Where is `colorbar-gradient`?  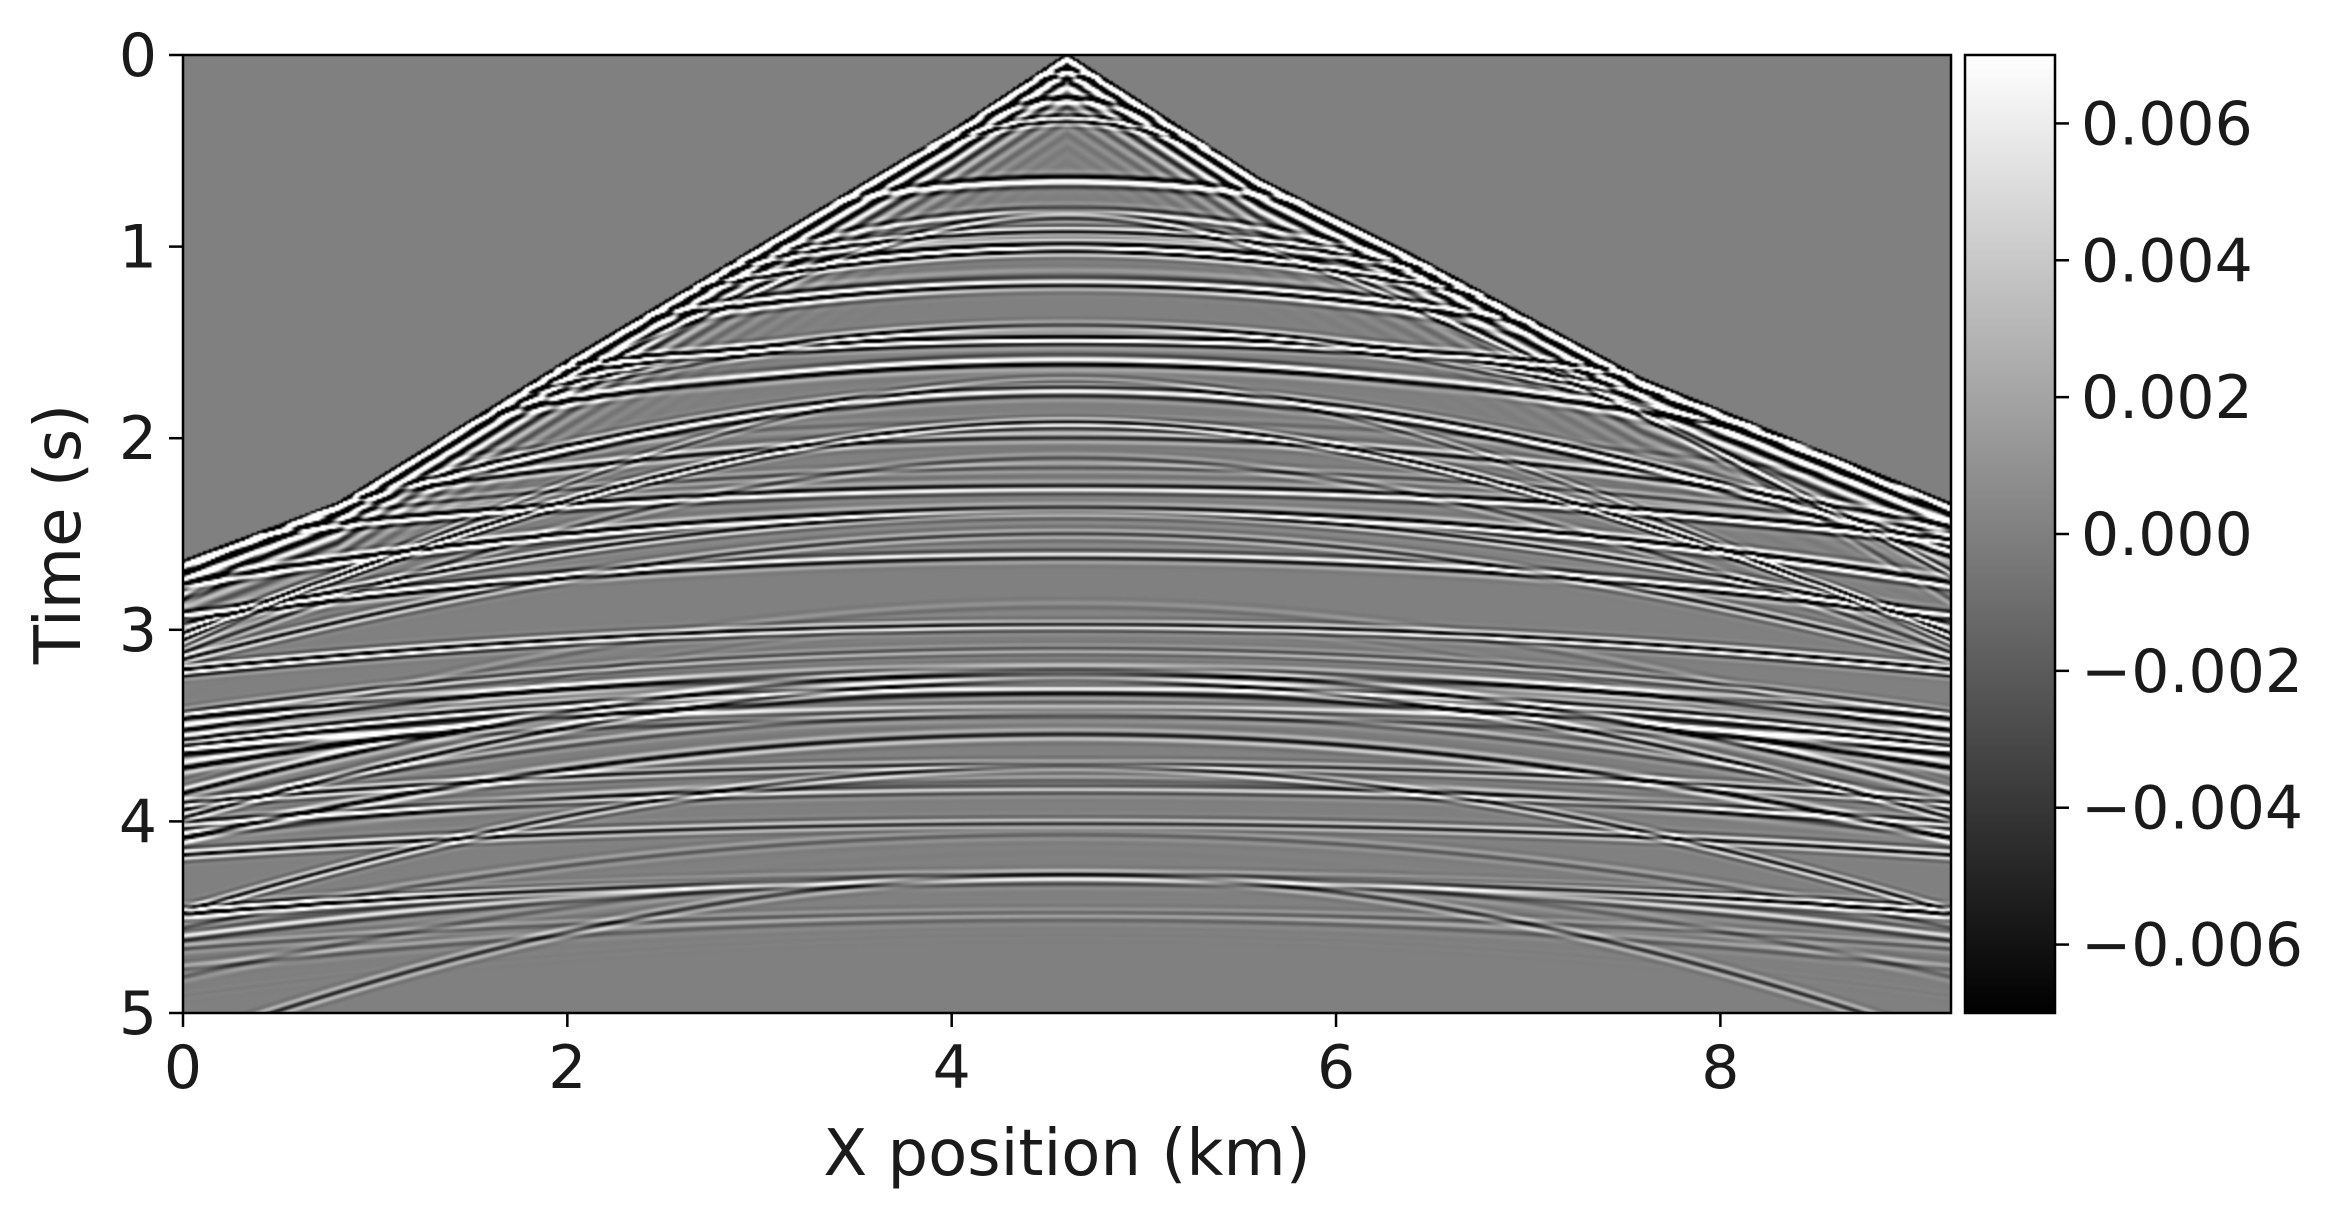
colorbar-gradient is located at coordinates (2010, 534).